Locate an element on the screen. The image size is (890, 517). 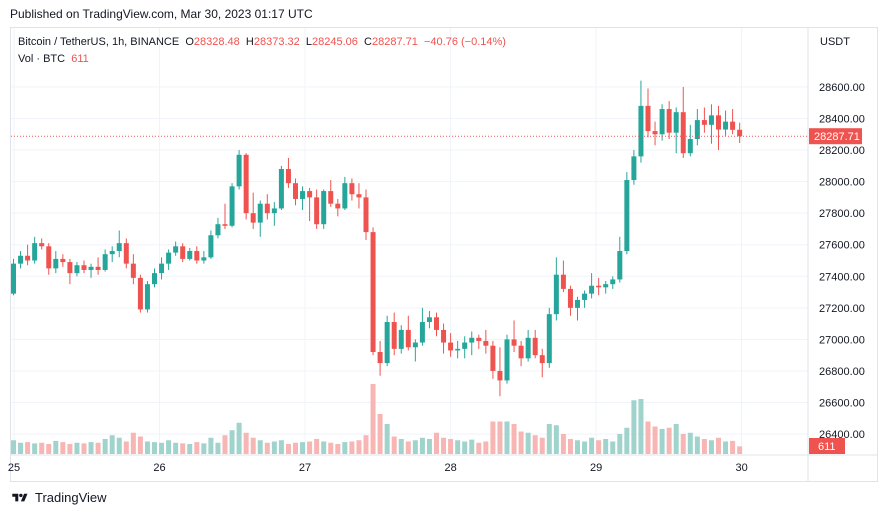
volume-legend: Vol · BTC 611 is located at coordinates (53, 59).